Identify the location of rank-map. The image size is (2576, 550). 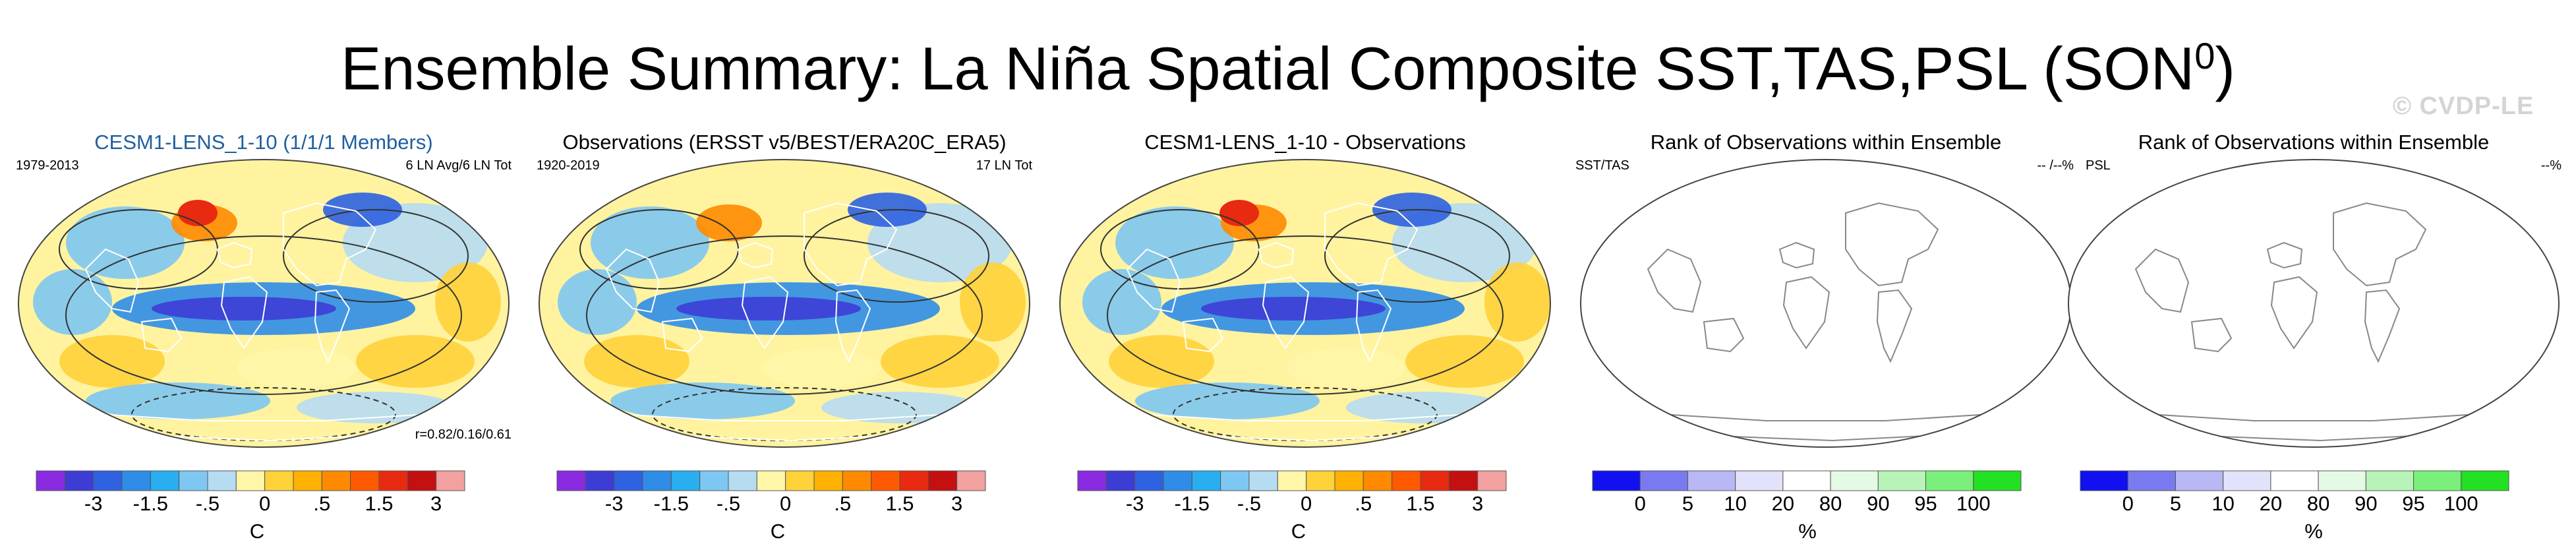
(1826, 303).